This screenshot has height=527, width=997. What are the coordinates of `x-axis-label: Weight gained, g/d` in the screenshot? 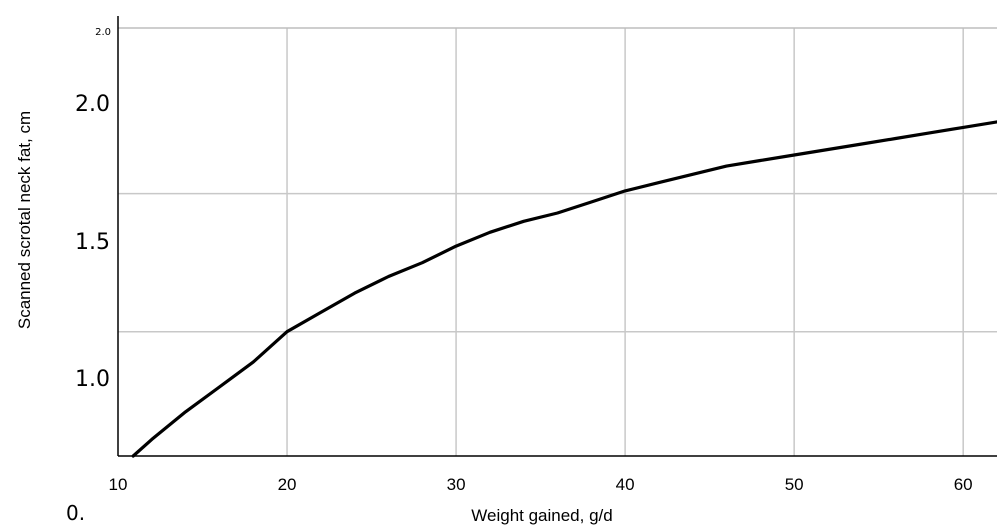 It's located at (541, 515).